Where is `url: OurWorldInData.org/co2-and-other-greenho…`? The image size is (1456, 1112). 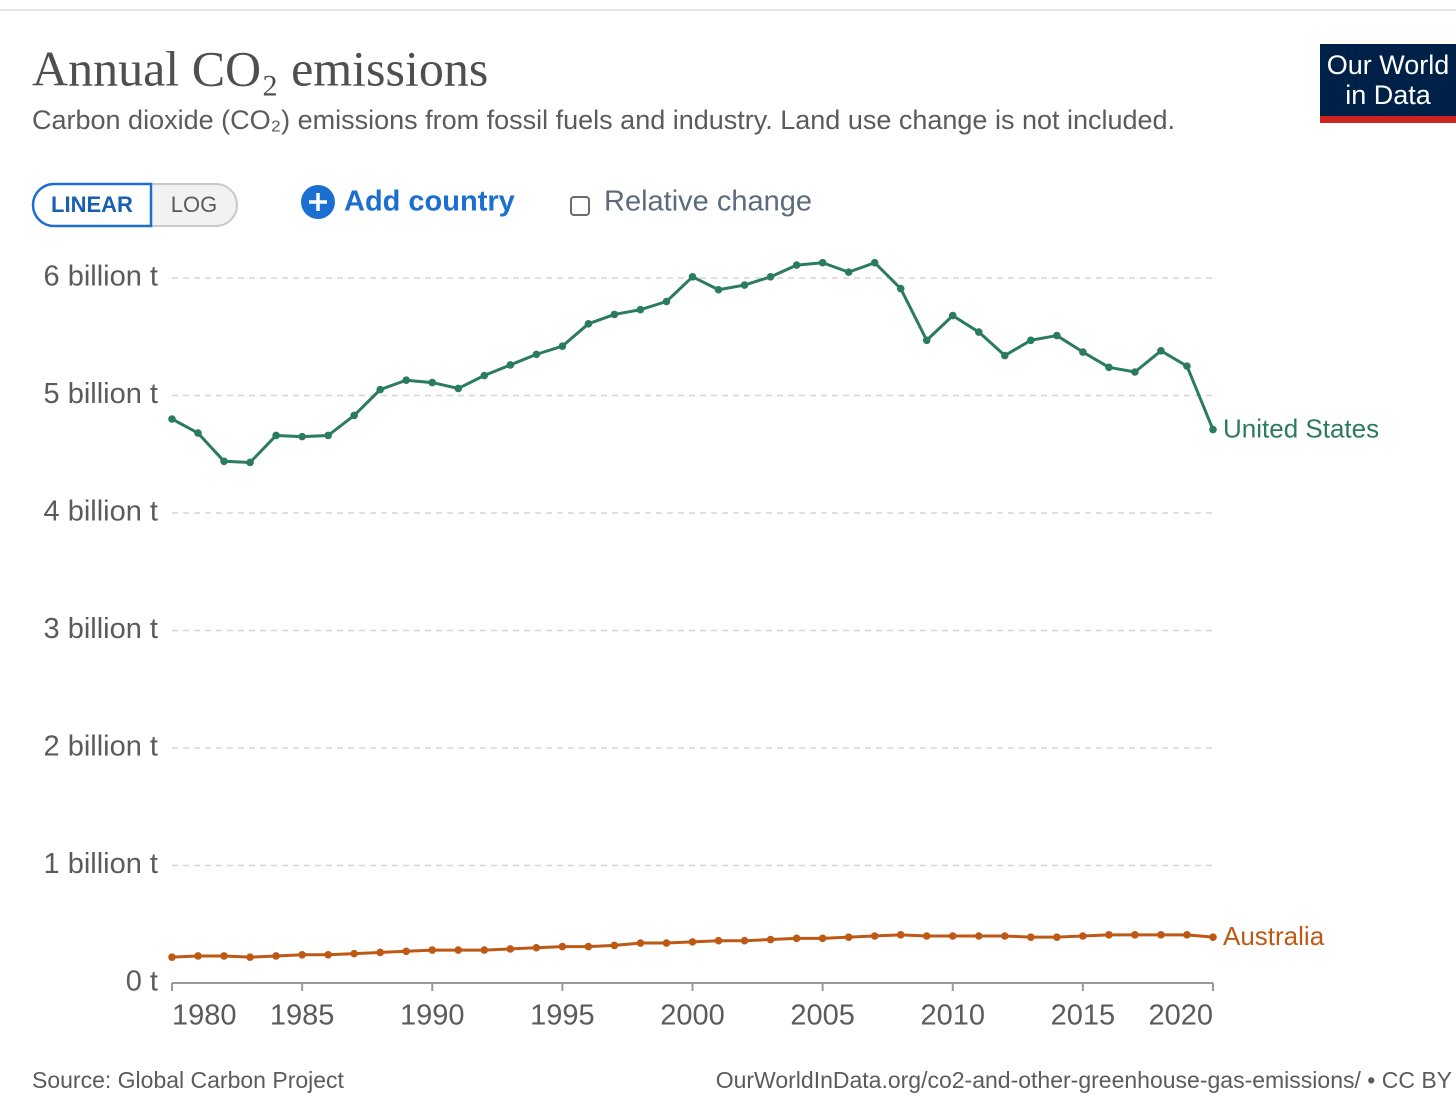
url: OurWorldInData.org/co2-and-other-greenho… is located at coordinates (1084, 1080).